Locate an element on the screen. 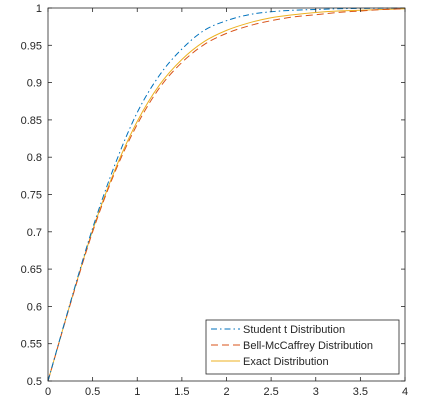 This screenshot has height=404, width=422. x-tick-label: 3 is located at coordinates (316, 392).